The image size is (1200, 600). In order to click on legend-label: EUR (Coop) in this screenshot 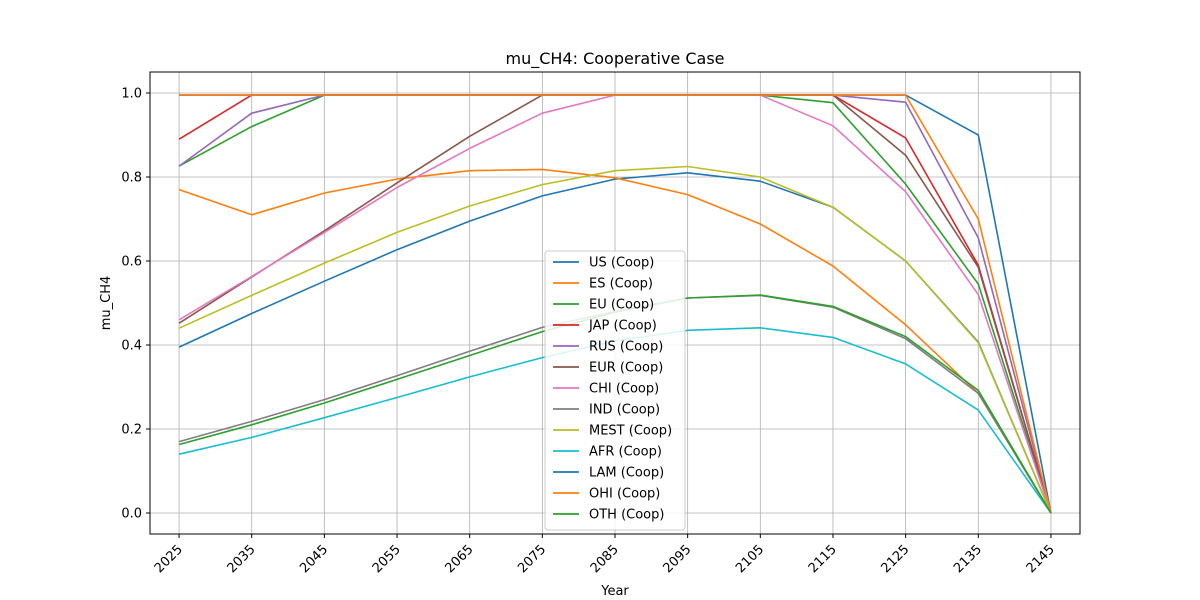, I will do `click(626, 368)`.